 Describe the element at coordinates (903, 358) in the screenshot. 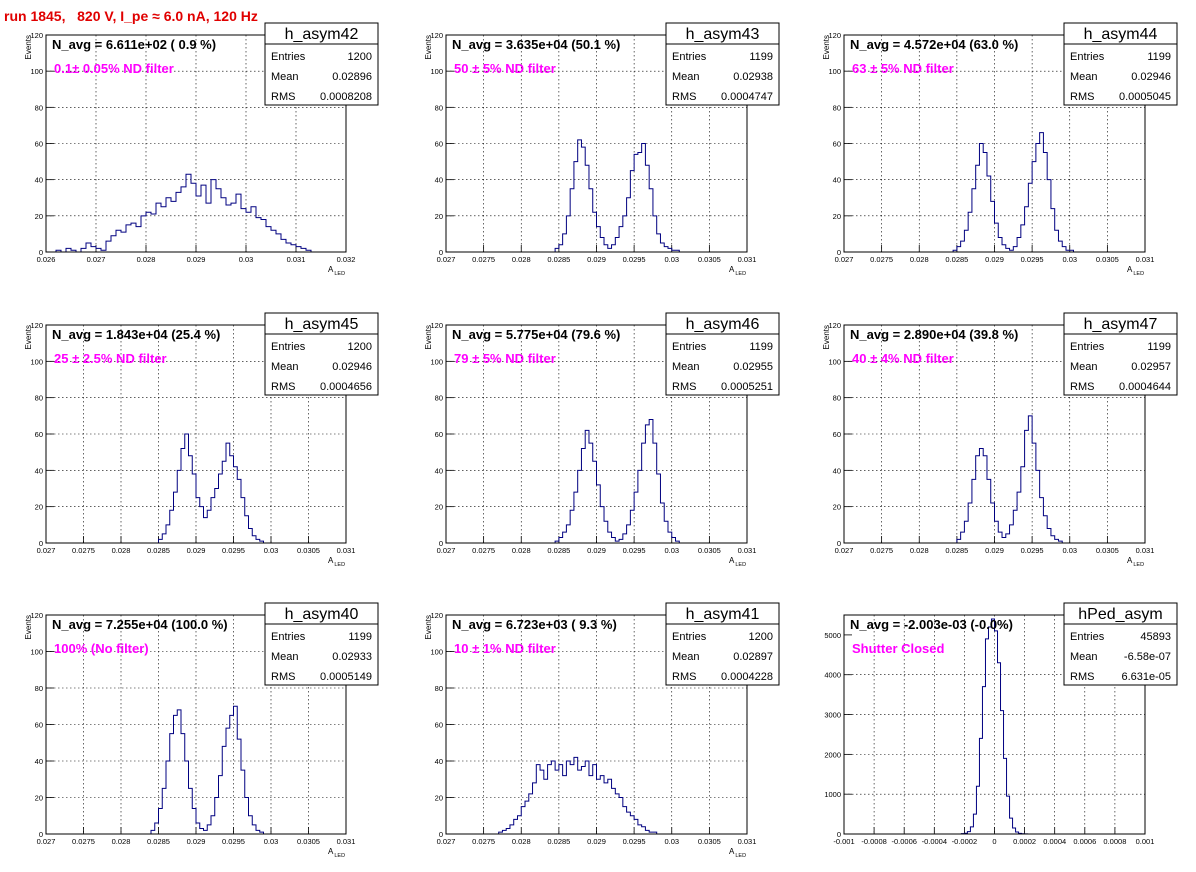

I see `filter-annotation: 40 ± 4% ND filter` at that location.